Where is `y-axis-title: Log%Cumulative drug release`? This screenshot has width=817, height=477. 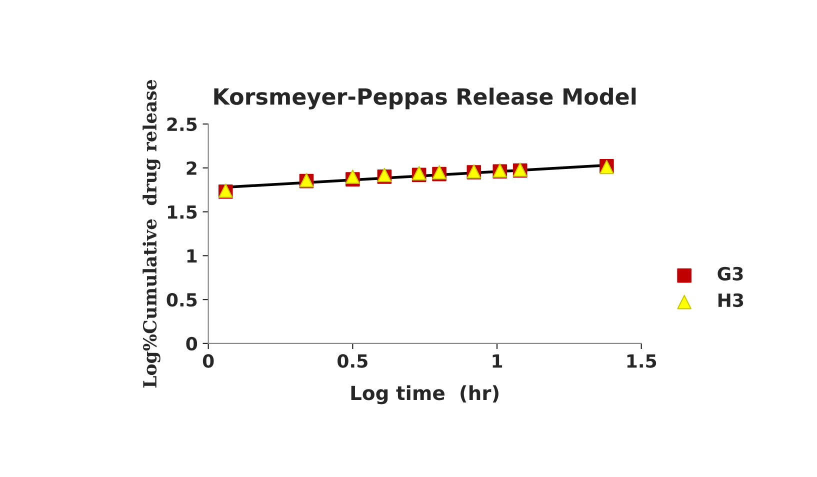 y-axis-title: Log%Cumulative drug release is located at coordinates (151, 234).